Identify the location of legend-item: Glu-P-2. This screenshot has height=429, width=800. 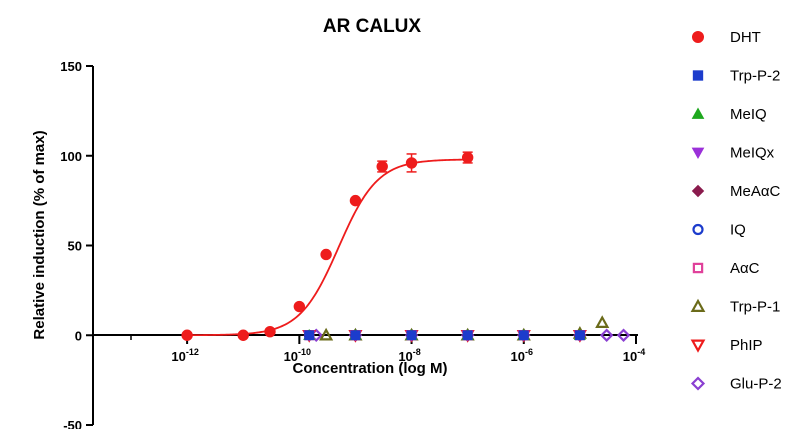
(736, 384).